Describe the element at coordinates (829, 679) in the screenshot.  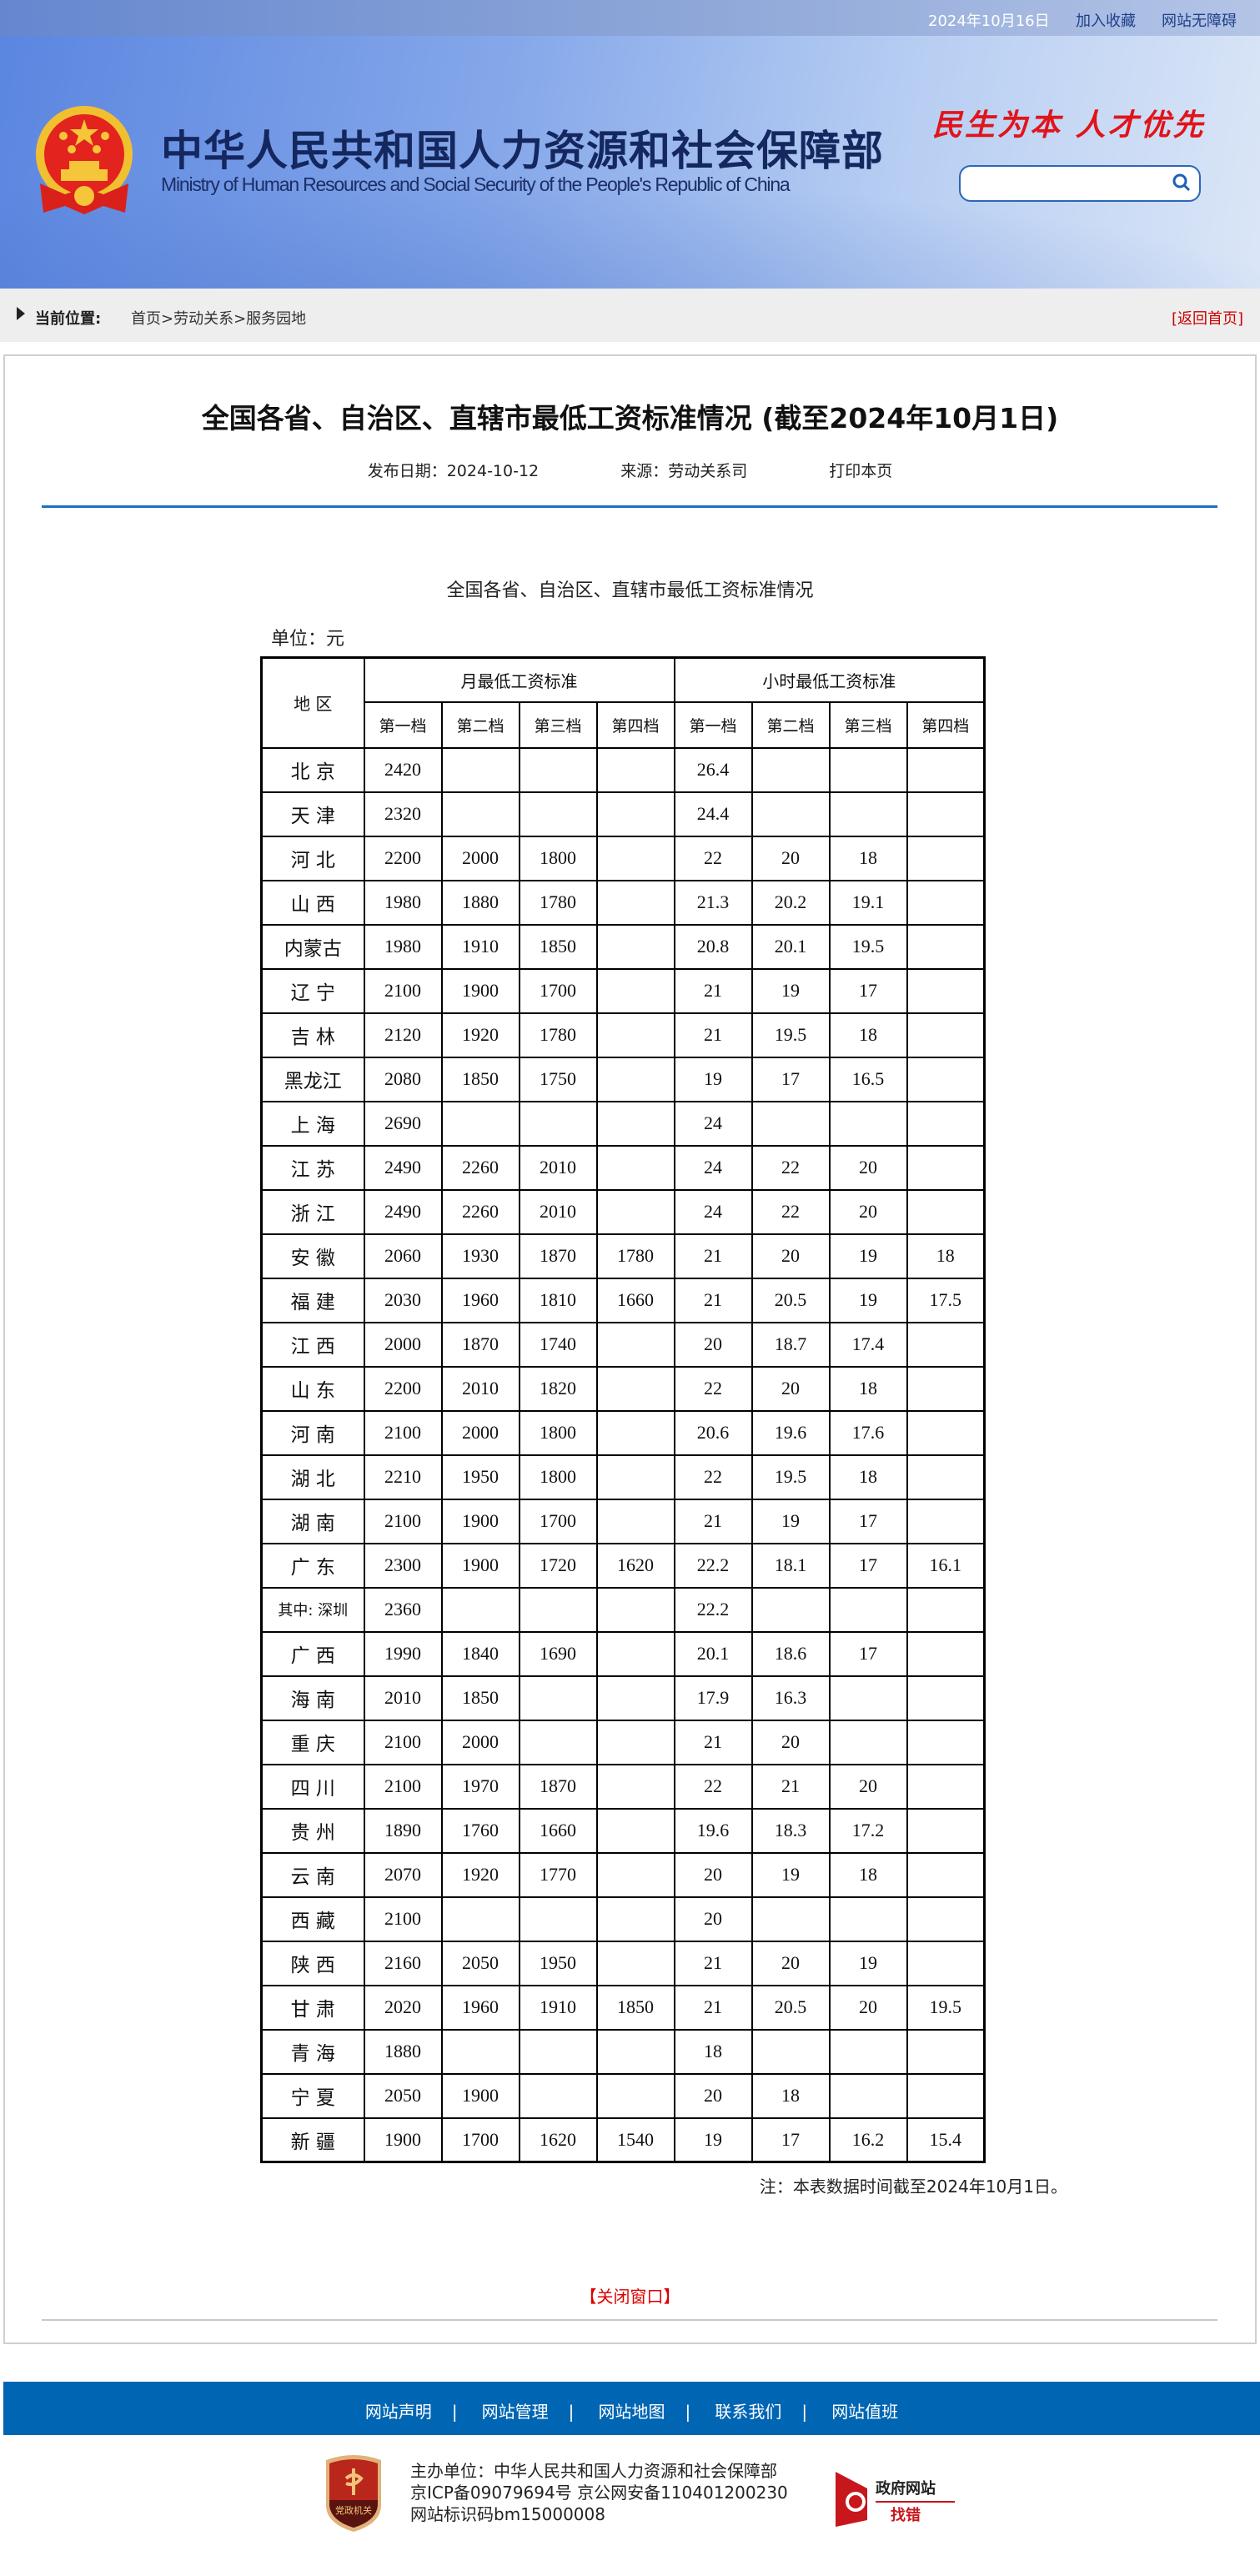
I see `hourly-header: 小时最低工资标准` at that location.